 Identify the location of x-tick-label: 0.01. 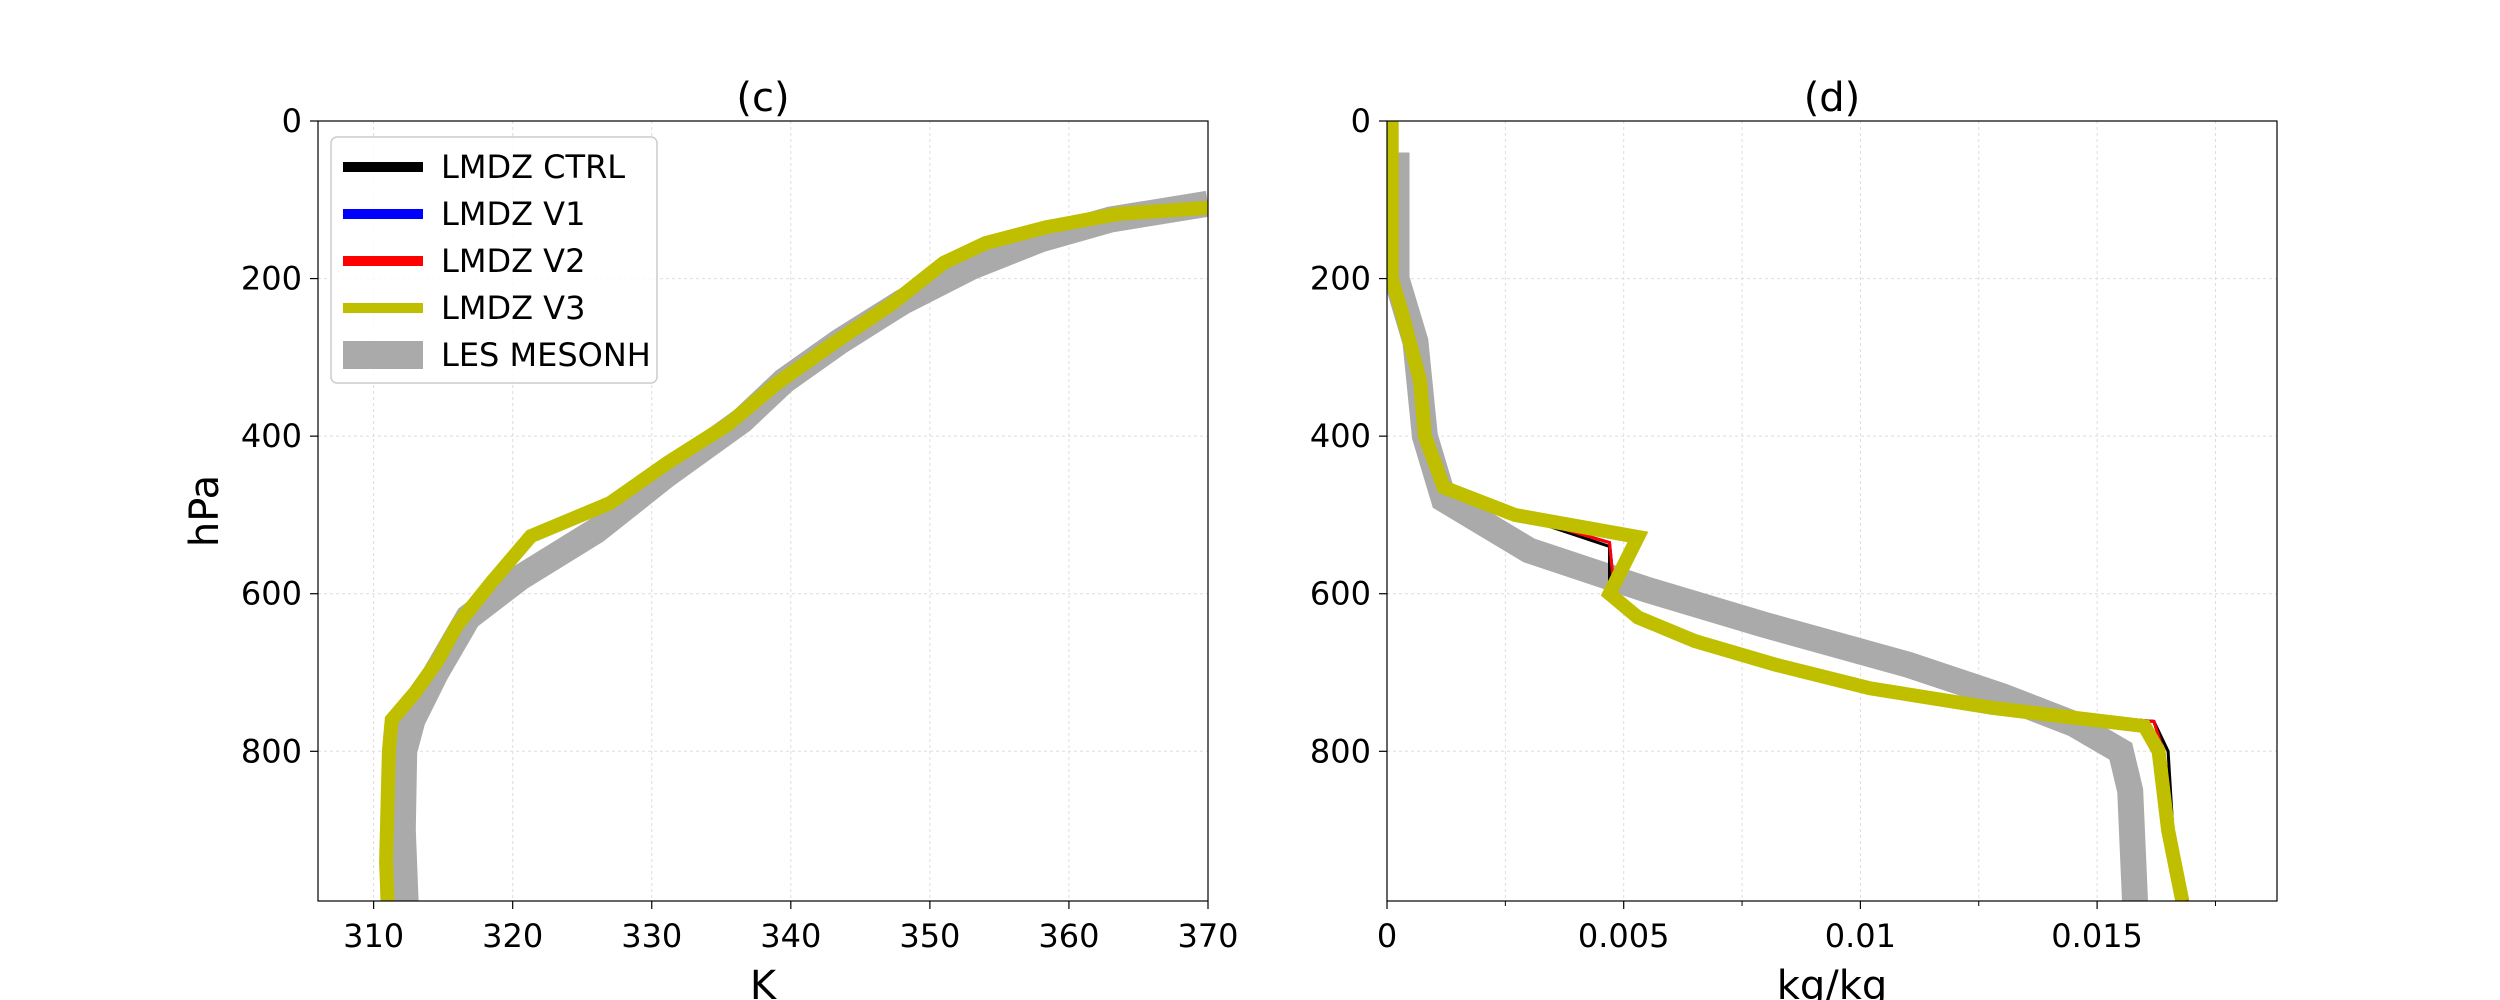
(1860, 936).